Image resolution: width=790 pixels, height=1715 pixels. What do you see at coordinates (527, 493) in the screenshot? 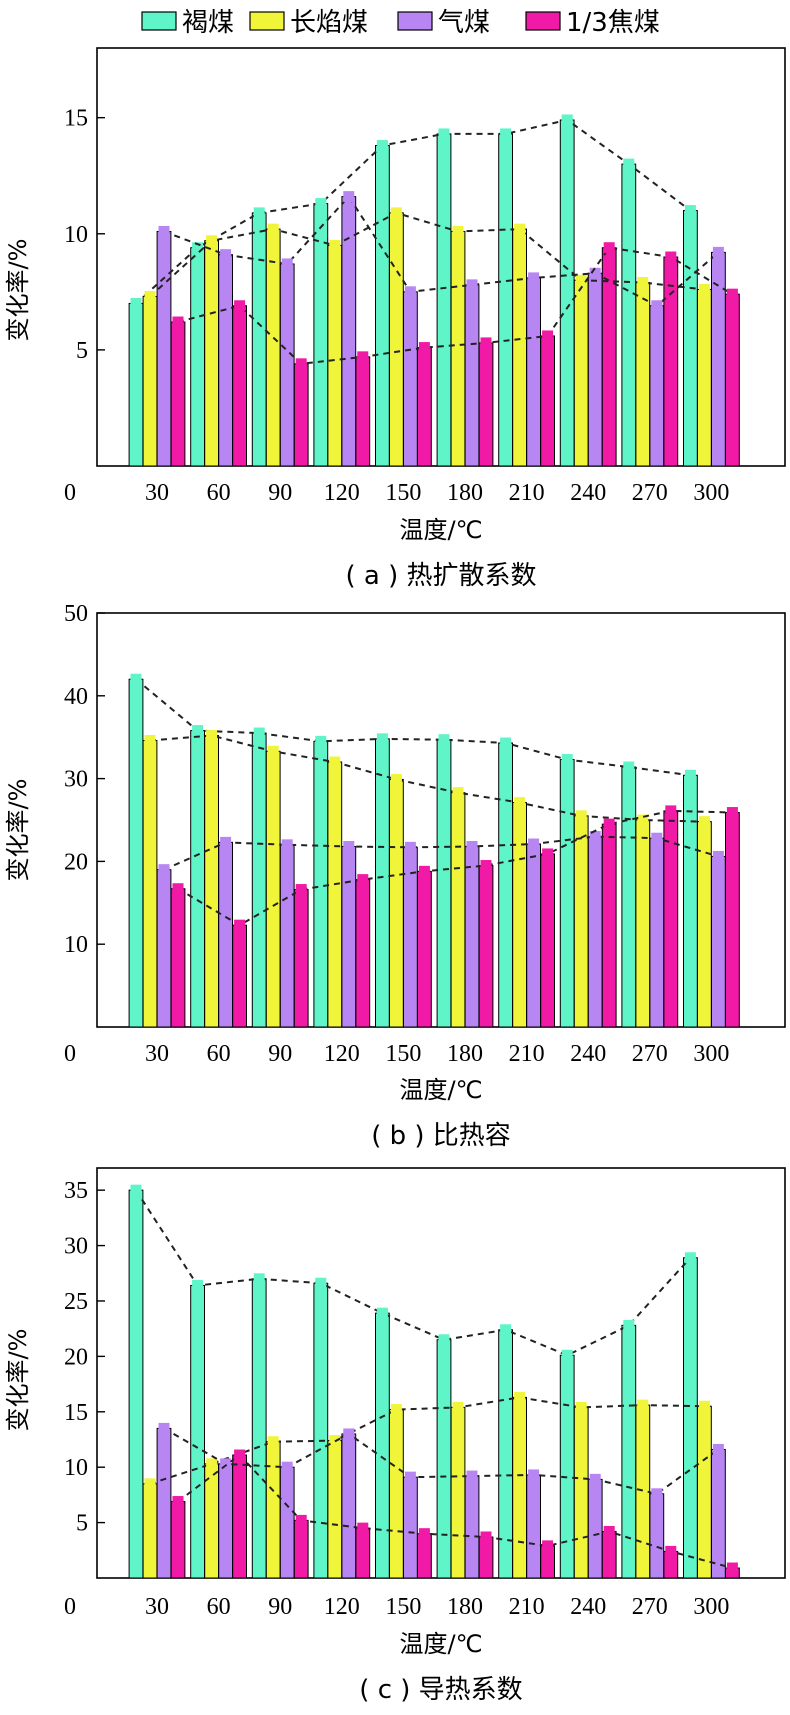
I see `panel-a-xtick-label: 210` at bounding box center [527, 493].